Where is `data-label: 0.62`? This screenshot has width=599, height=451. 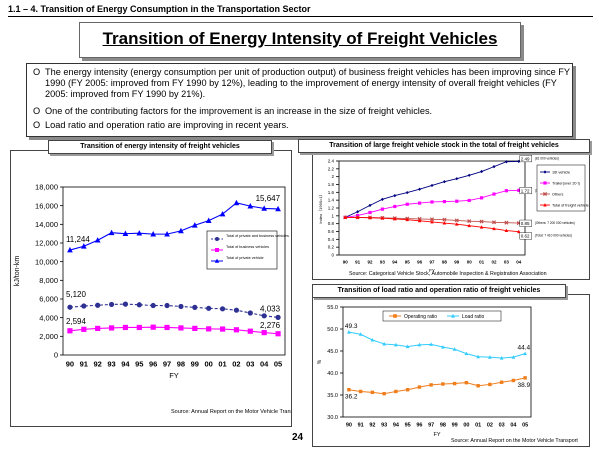
data-label: 0.62 is located at coordinates (525, 236).